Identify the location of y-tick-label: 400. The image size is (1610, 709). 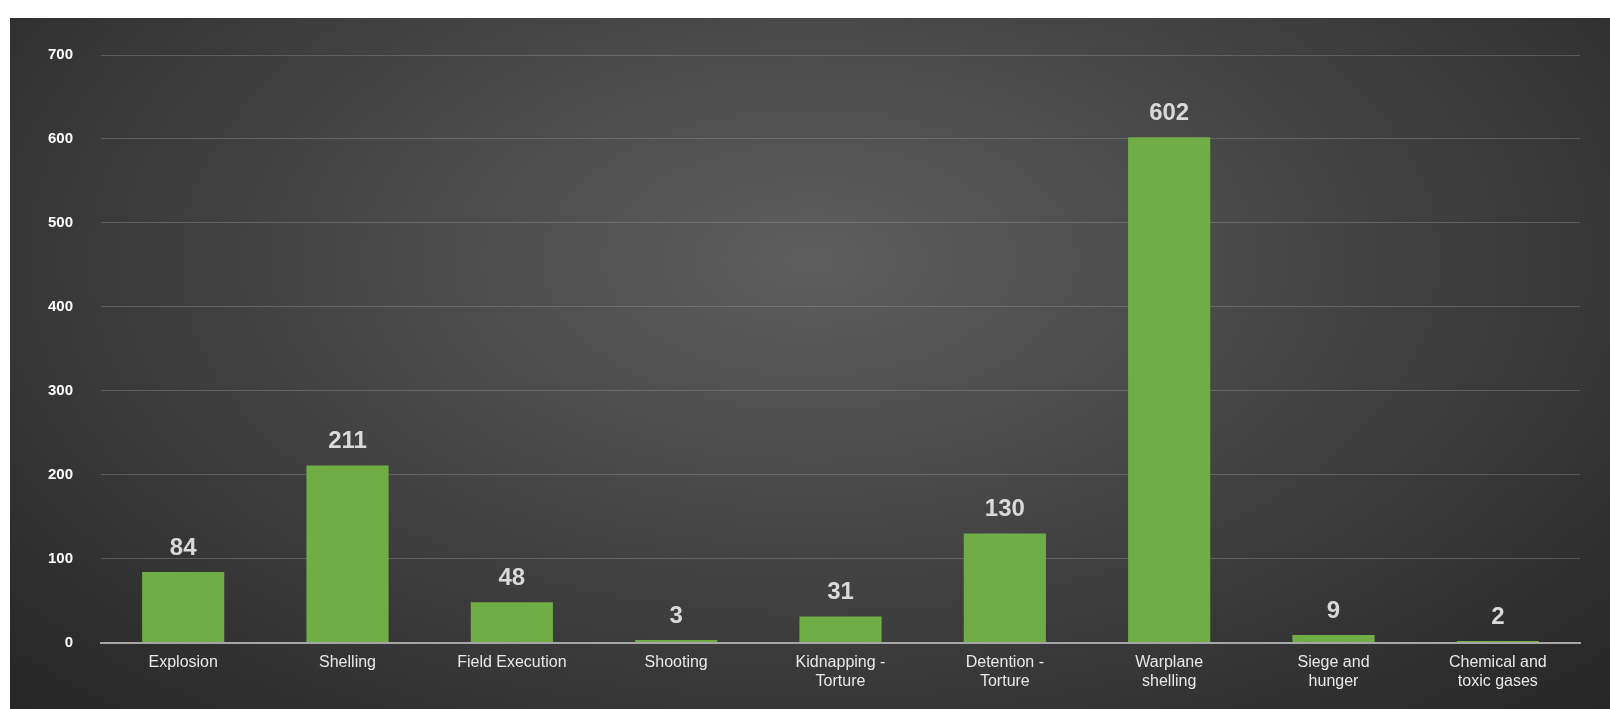
(61, 305).